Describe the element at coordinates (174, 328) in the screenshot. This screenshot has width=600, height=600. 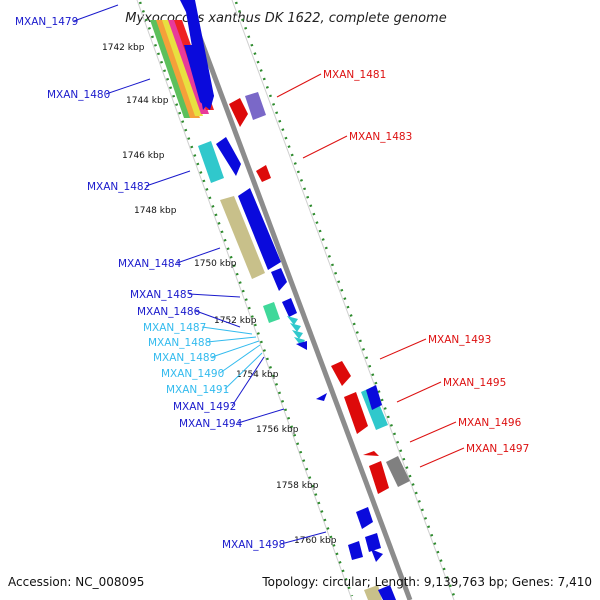
I see `gene-label-mxan-1487: MXAN_1487` at that location.